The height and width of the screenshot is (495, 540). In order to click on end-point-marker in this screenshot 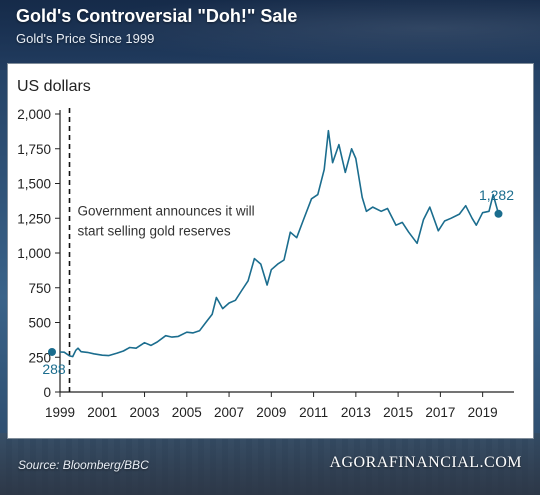, I will do `click(498, 213)`.